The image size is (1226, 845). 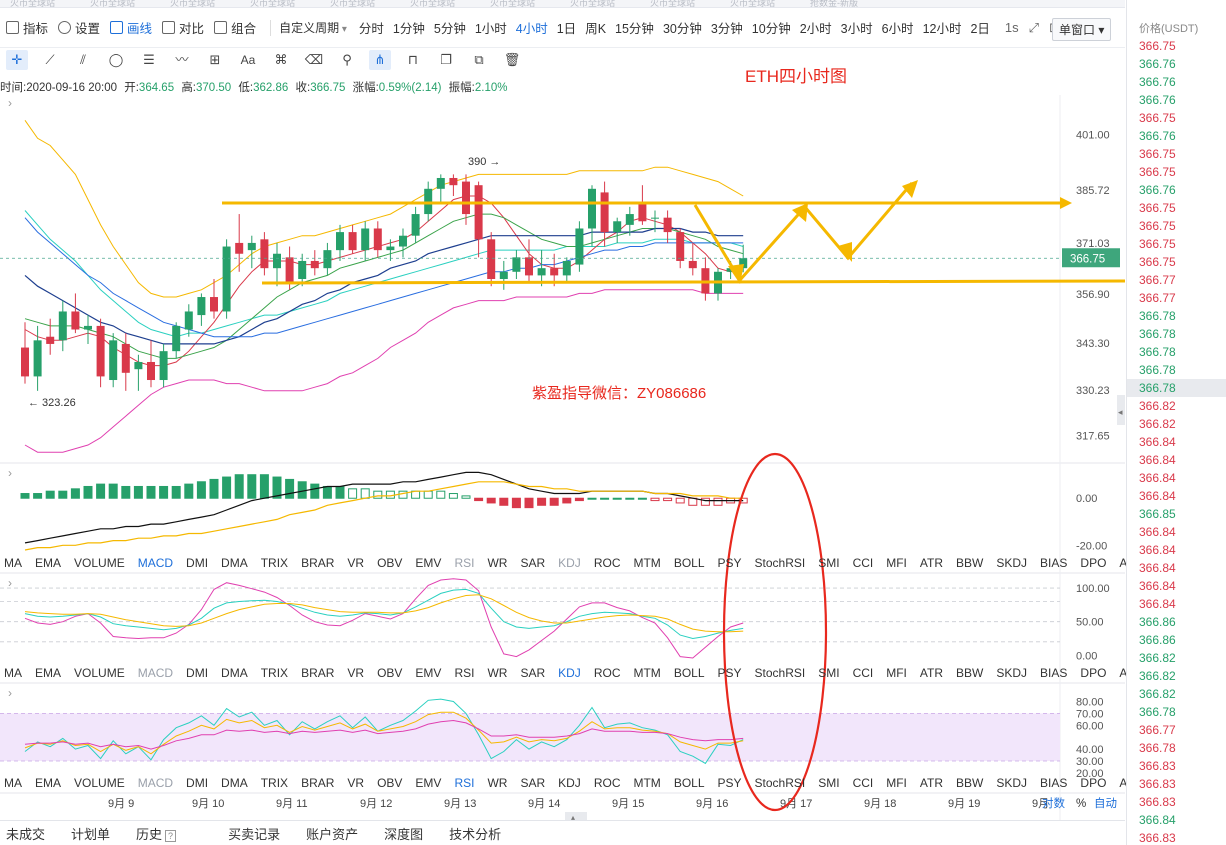 I want to click on copy-icon: ❐, so click(x=446, y=59).